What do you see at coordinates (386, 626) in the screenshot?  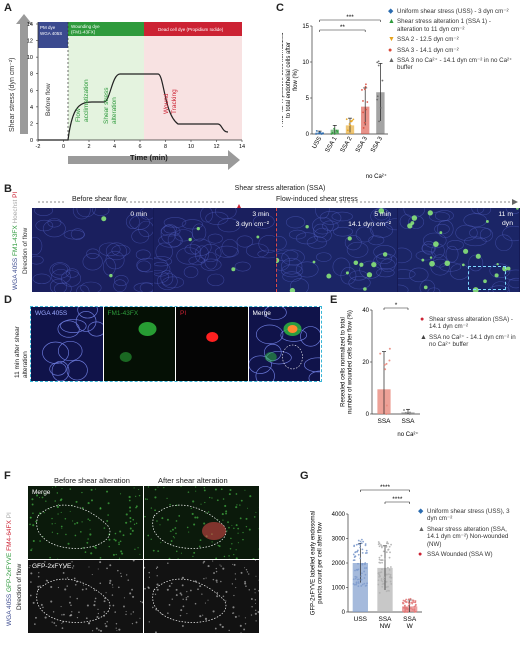 I see `category-label: NW` at bounding box center [386, 626].